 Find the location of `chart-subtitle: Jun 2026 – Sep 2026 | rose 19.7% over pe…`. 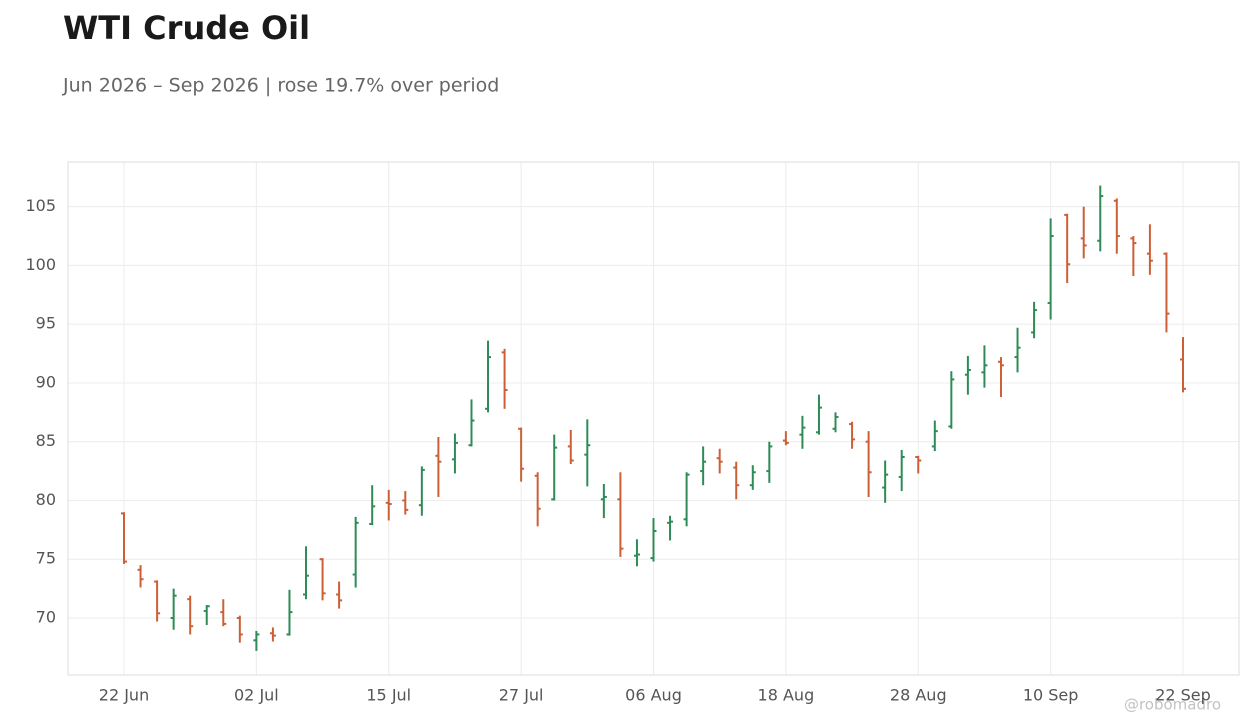

chart-subtitle: Jun 2026 – Sep 2026 | rose 19.7% over pe… is located at coordinates (280, 86).